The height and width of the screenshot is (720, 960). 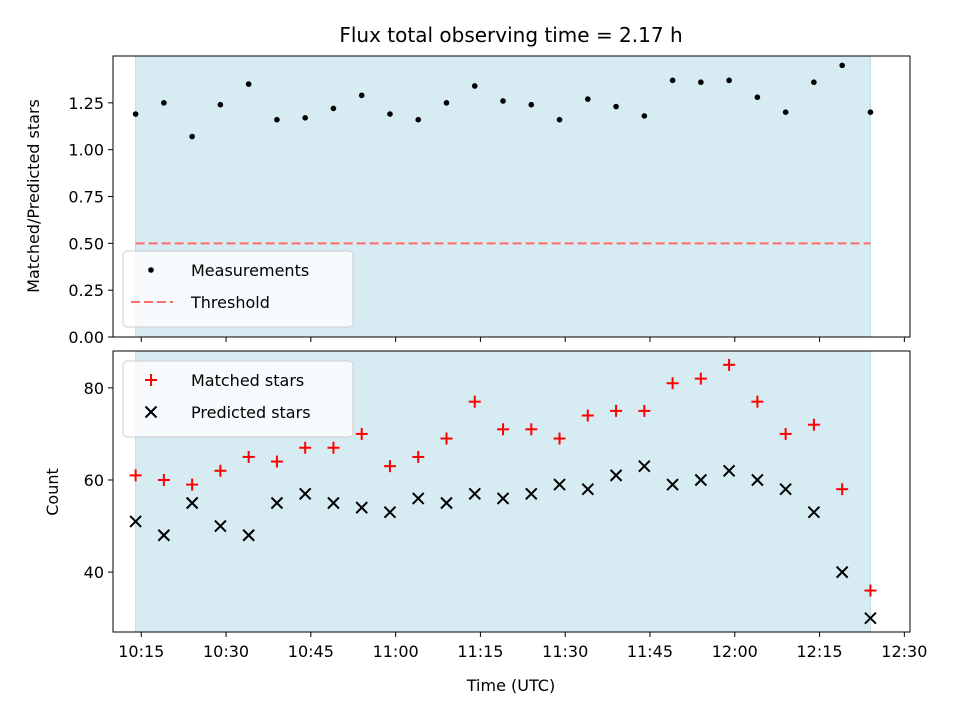 What do you see at coordinates (247, 380) in the screenshot?
I see `legend-label: Matched stars` at bounding box center [247, 380].